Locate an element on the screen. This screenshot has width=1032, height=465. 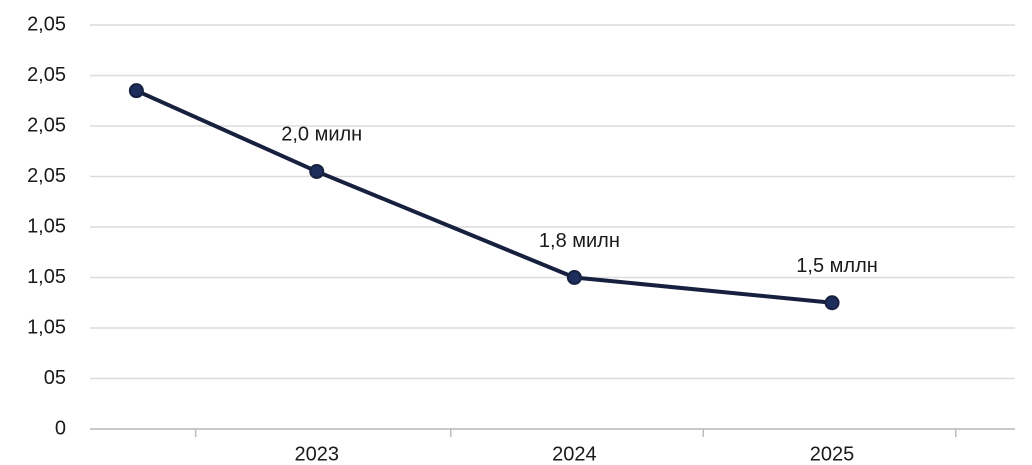
x-tick-label: 2024 is located at coordinates (574, 454).